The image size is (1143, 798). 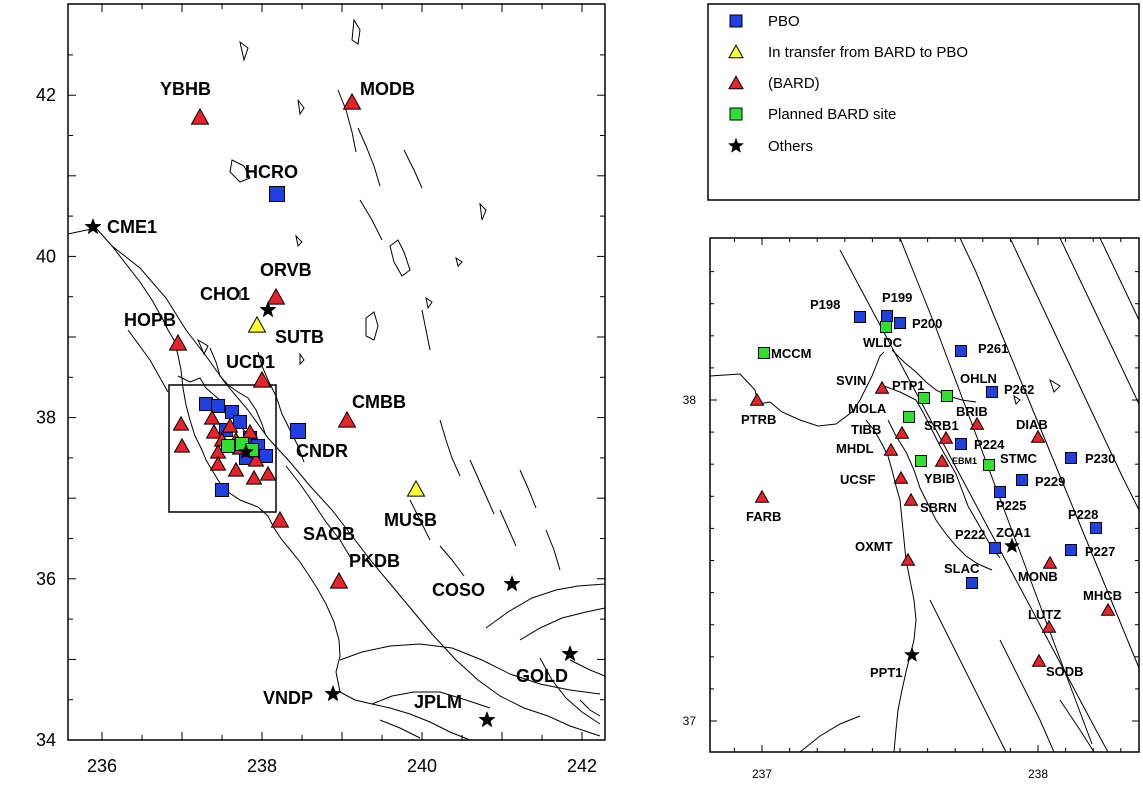 I want to click on station-p224: P224, so click(x=980, y=444).